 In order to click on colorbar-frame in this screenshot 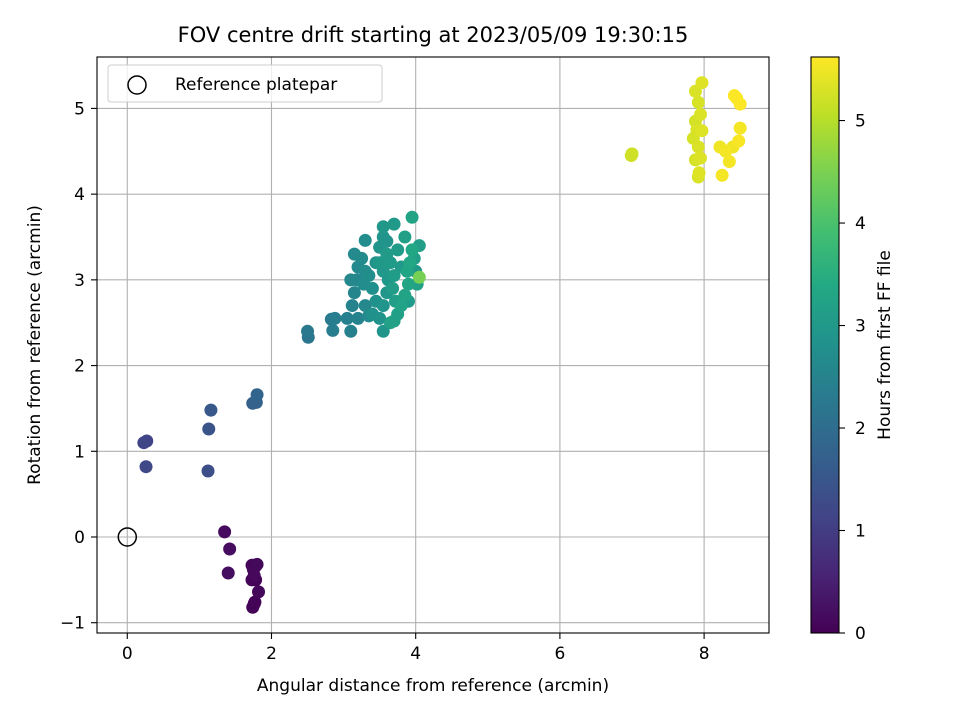, I will do `click(825, 345)`.